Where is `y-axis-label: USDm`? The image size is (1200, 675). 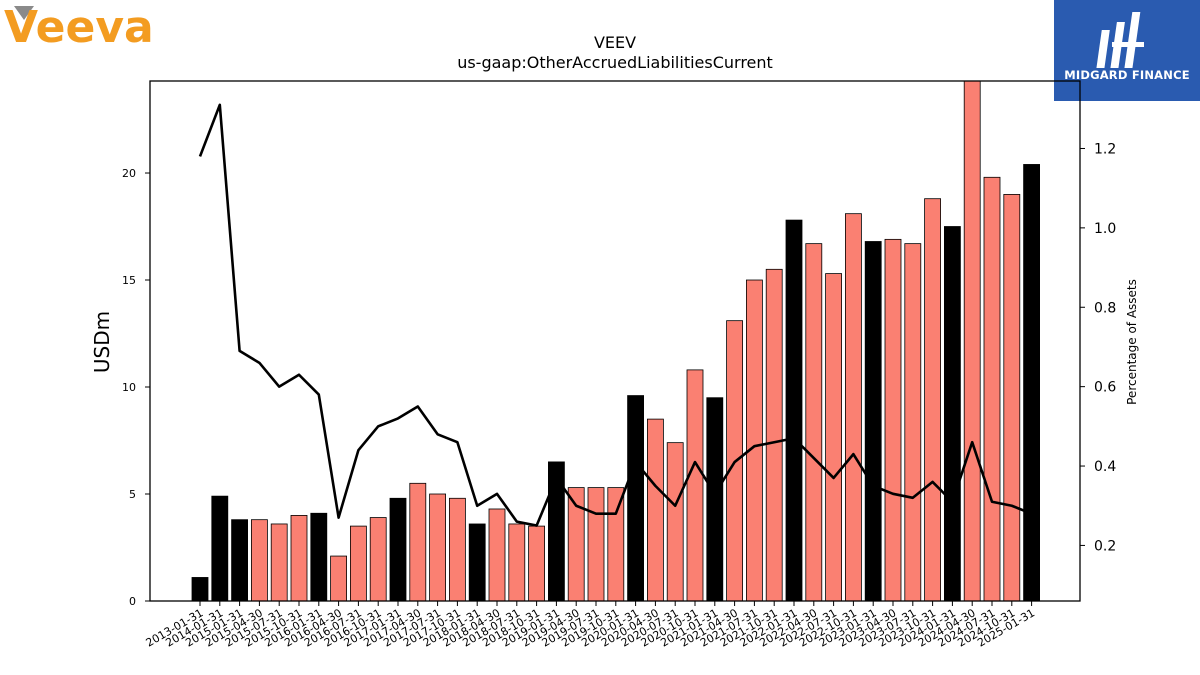 y-axis-label: USDm is located at coordinates (102, 342).